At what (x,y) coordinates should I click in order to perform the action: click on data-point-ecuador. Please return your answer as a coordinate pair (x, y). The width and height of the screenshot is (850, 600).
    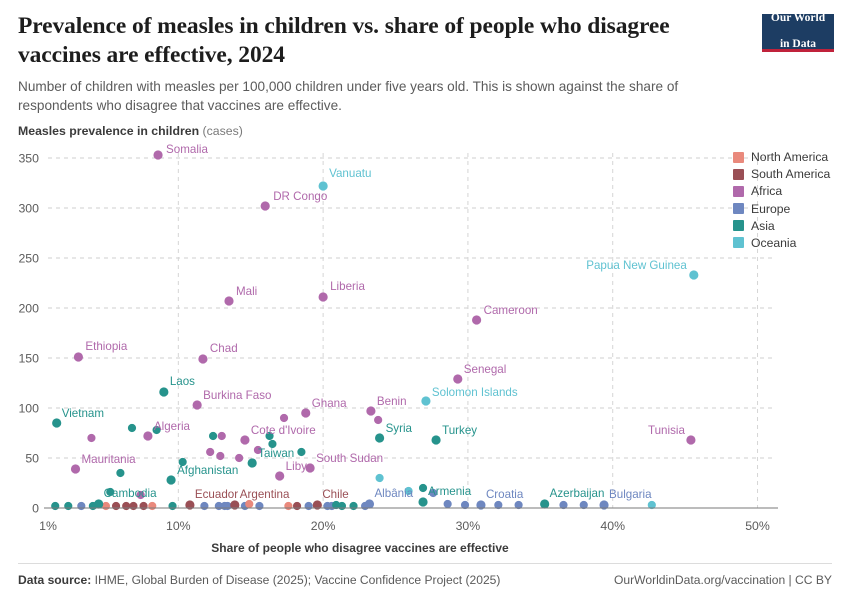
    Looking at the image, I should click on (190, 505).